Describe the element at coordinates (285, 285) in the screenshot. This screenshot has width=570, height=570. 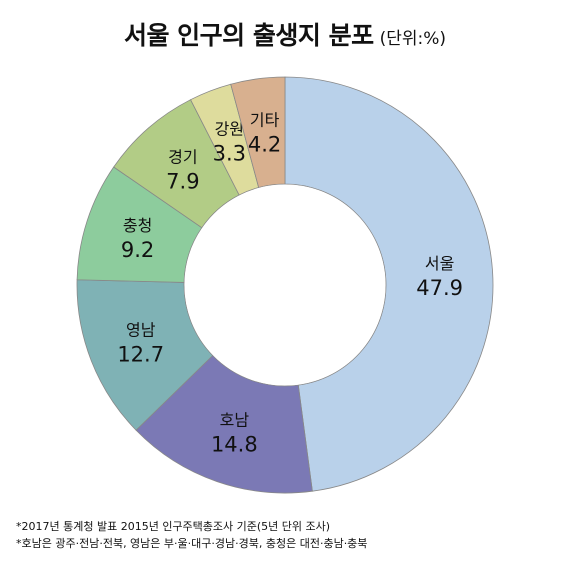
I see `donut-hole` at that location.